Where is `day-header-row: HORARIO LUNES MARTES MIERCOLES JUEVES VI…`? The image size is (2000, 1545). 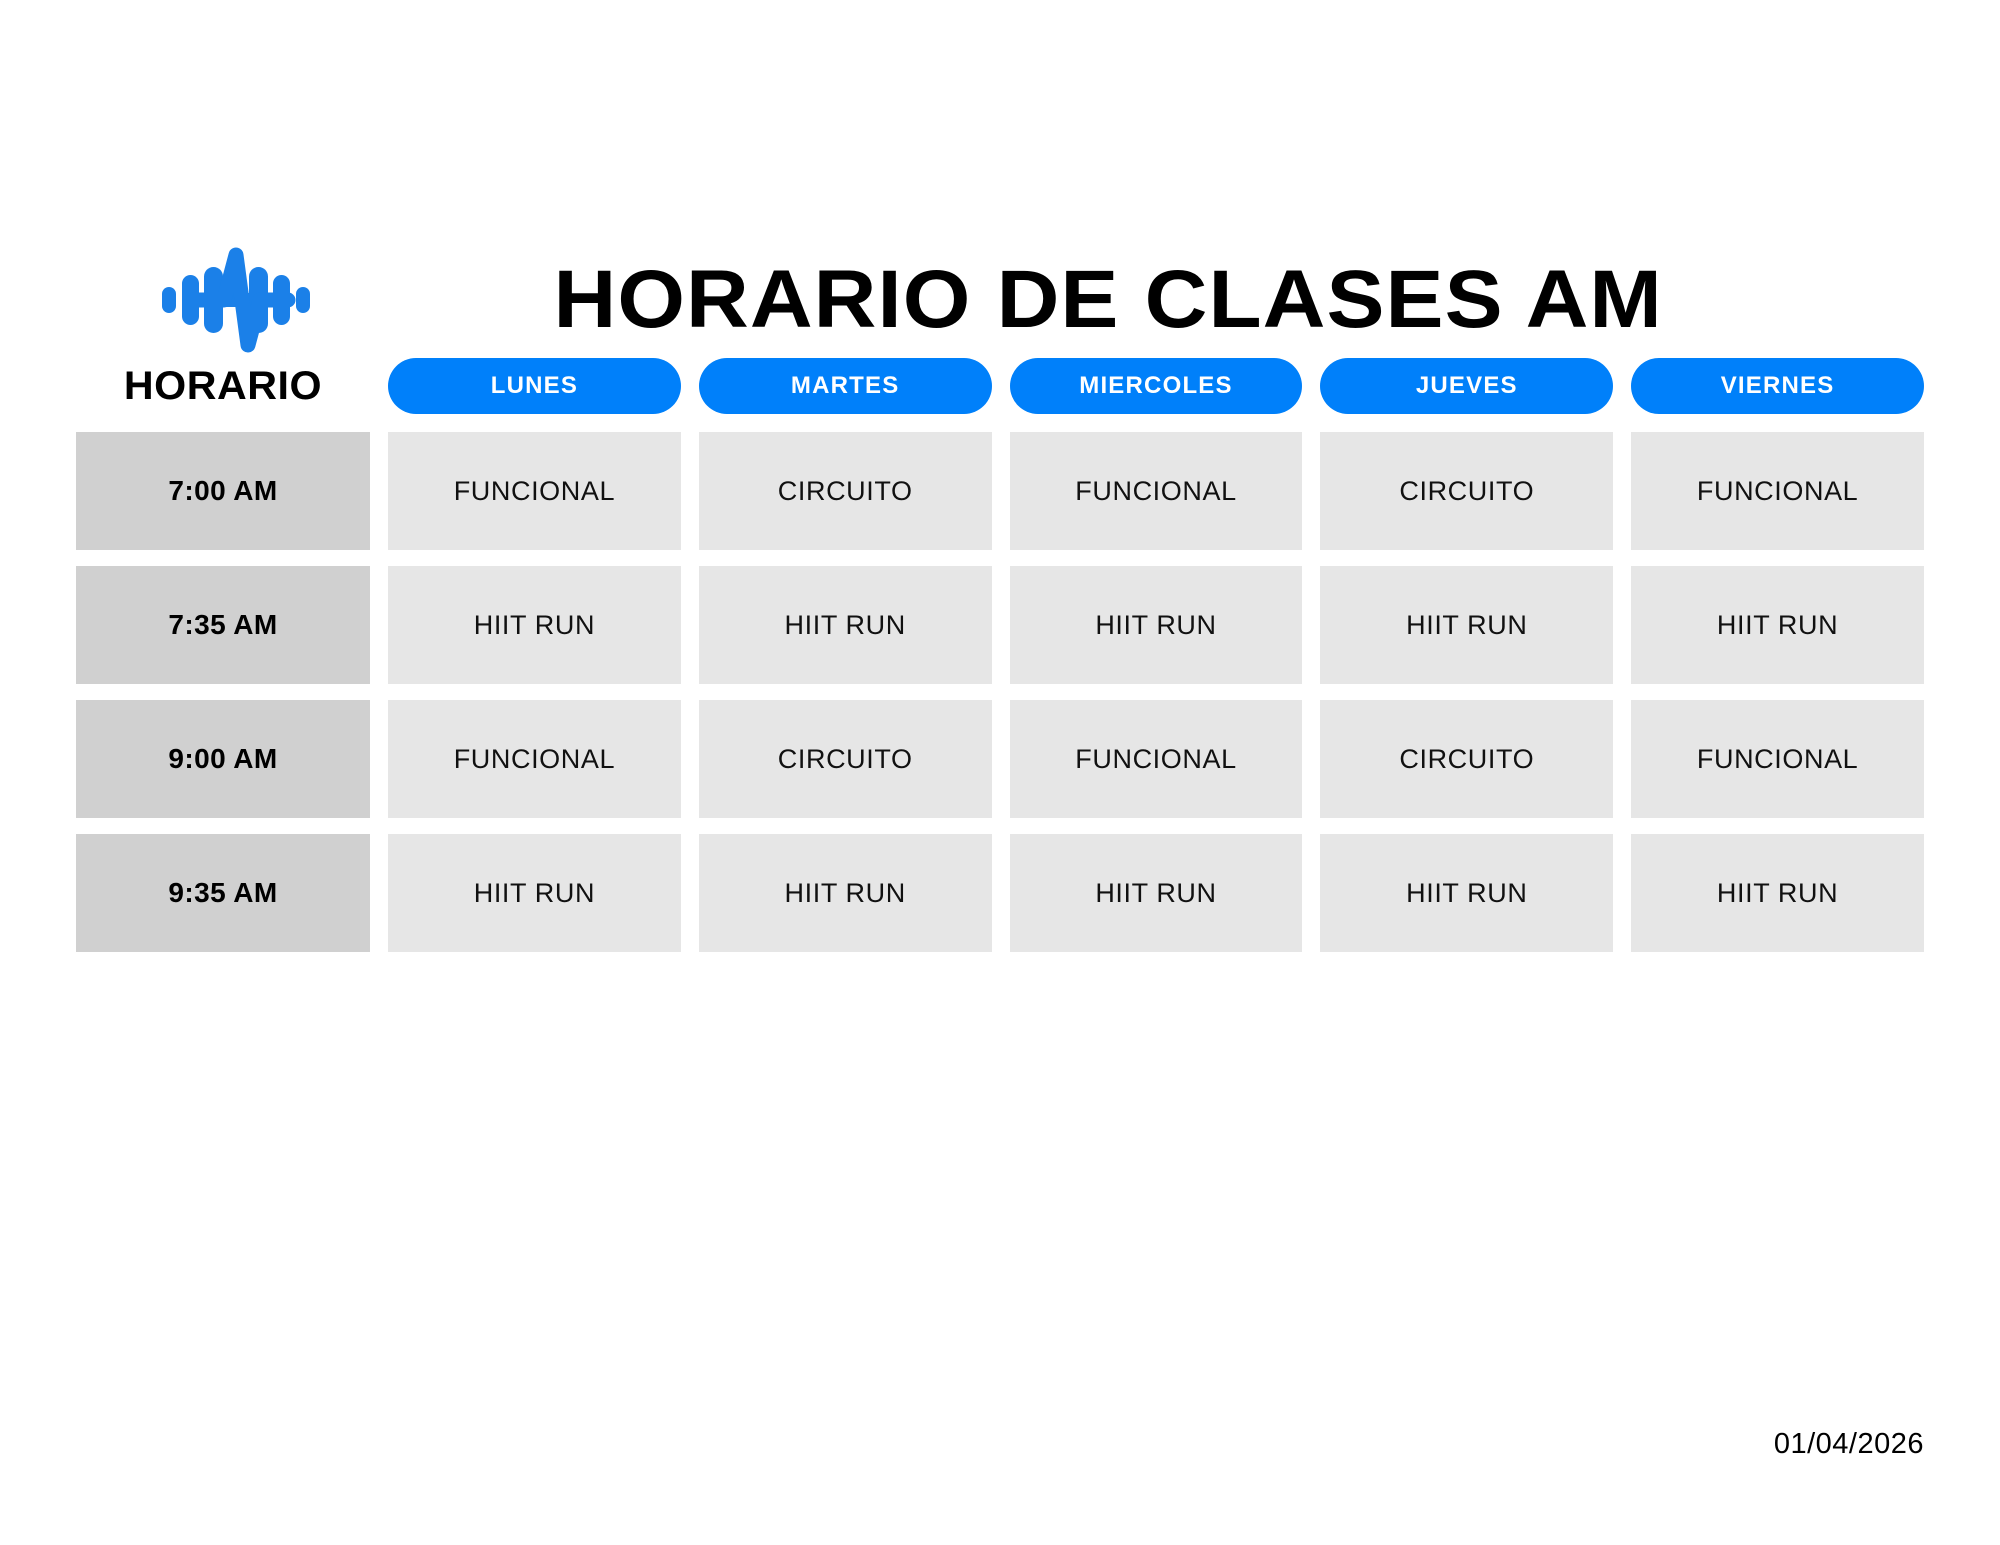
day-header-row: HORARIO LUNES MARTES MIERCOLES JUEVES VI… is located at coordinates (1000, 386).